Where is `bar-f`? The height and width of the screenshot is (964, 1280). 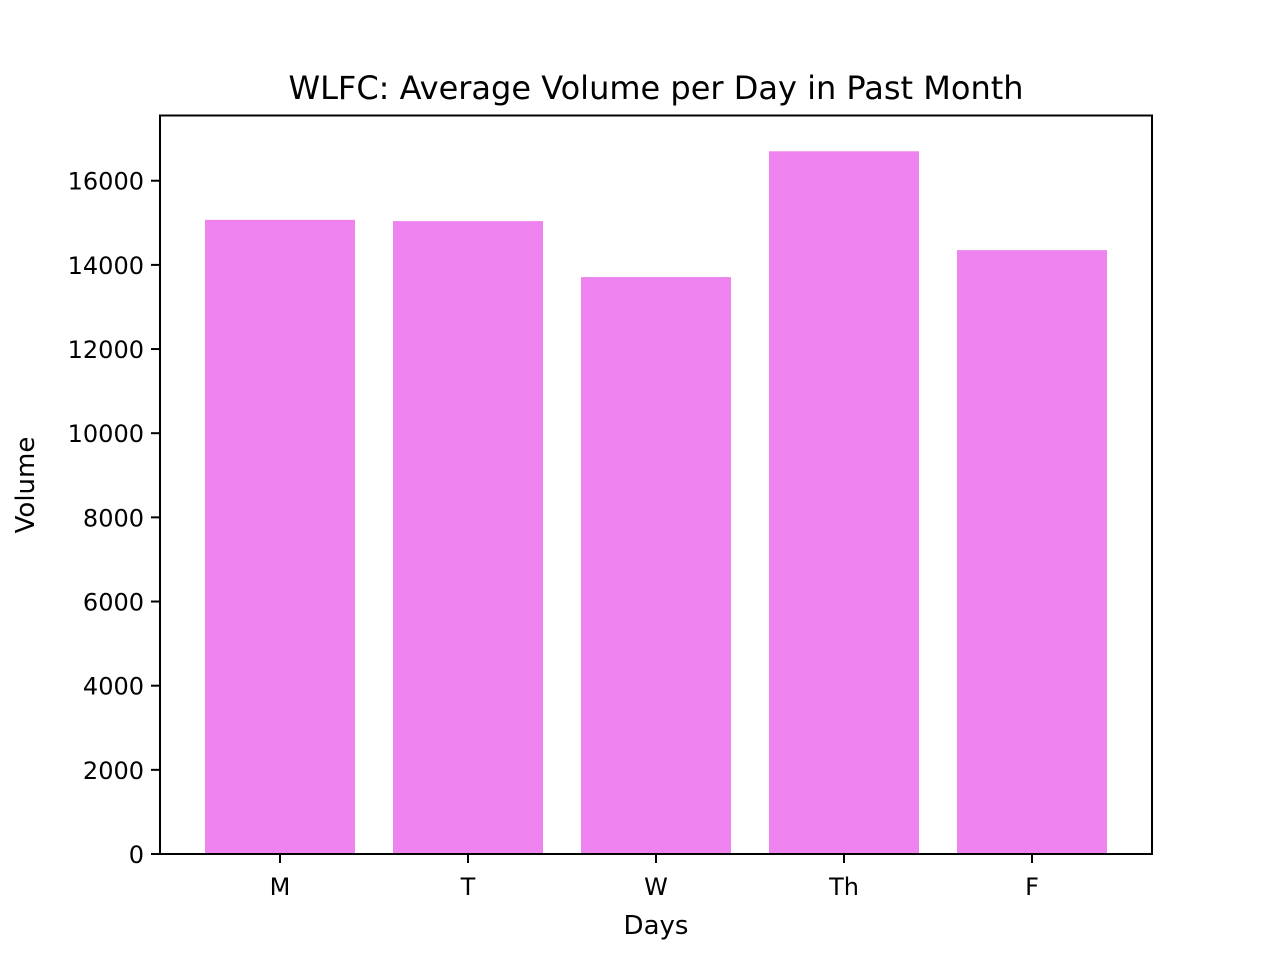 bar-f is located at coordinates (1032, 552).